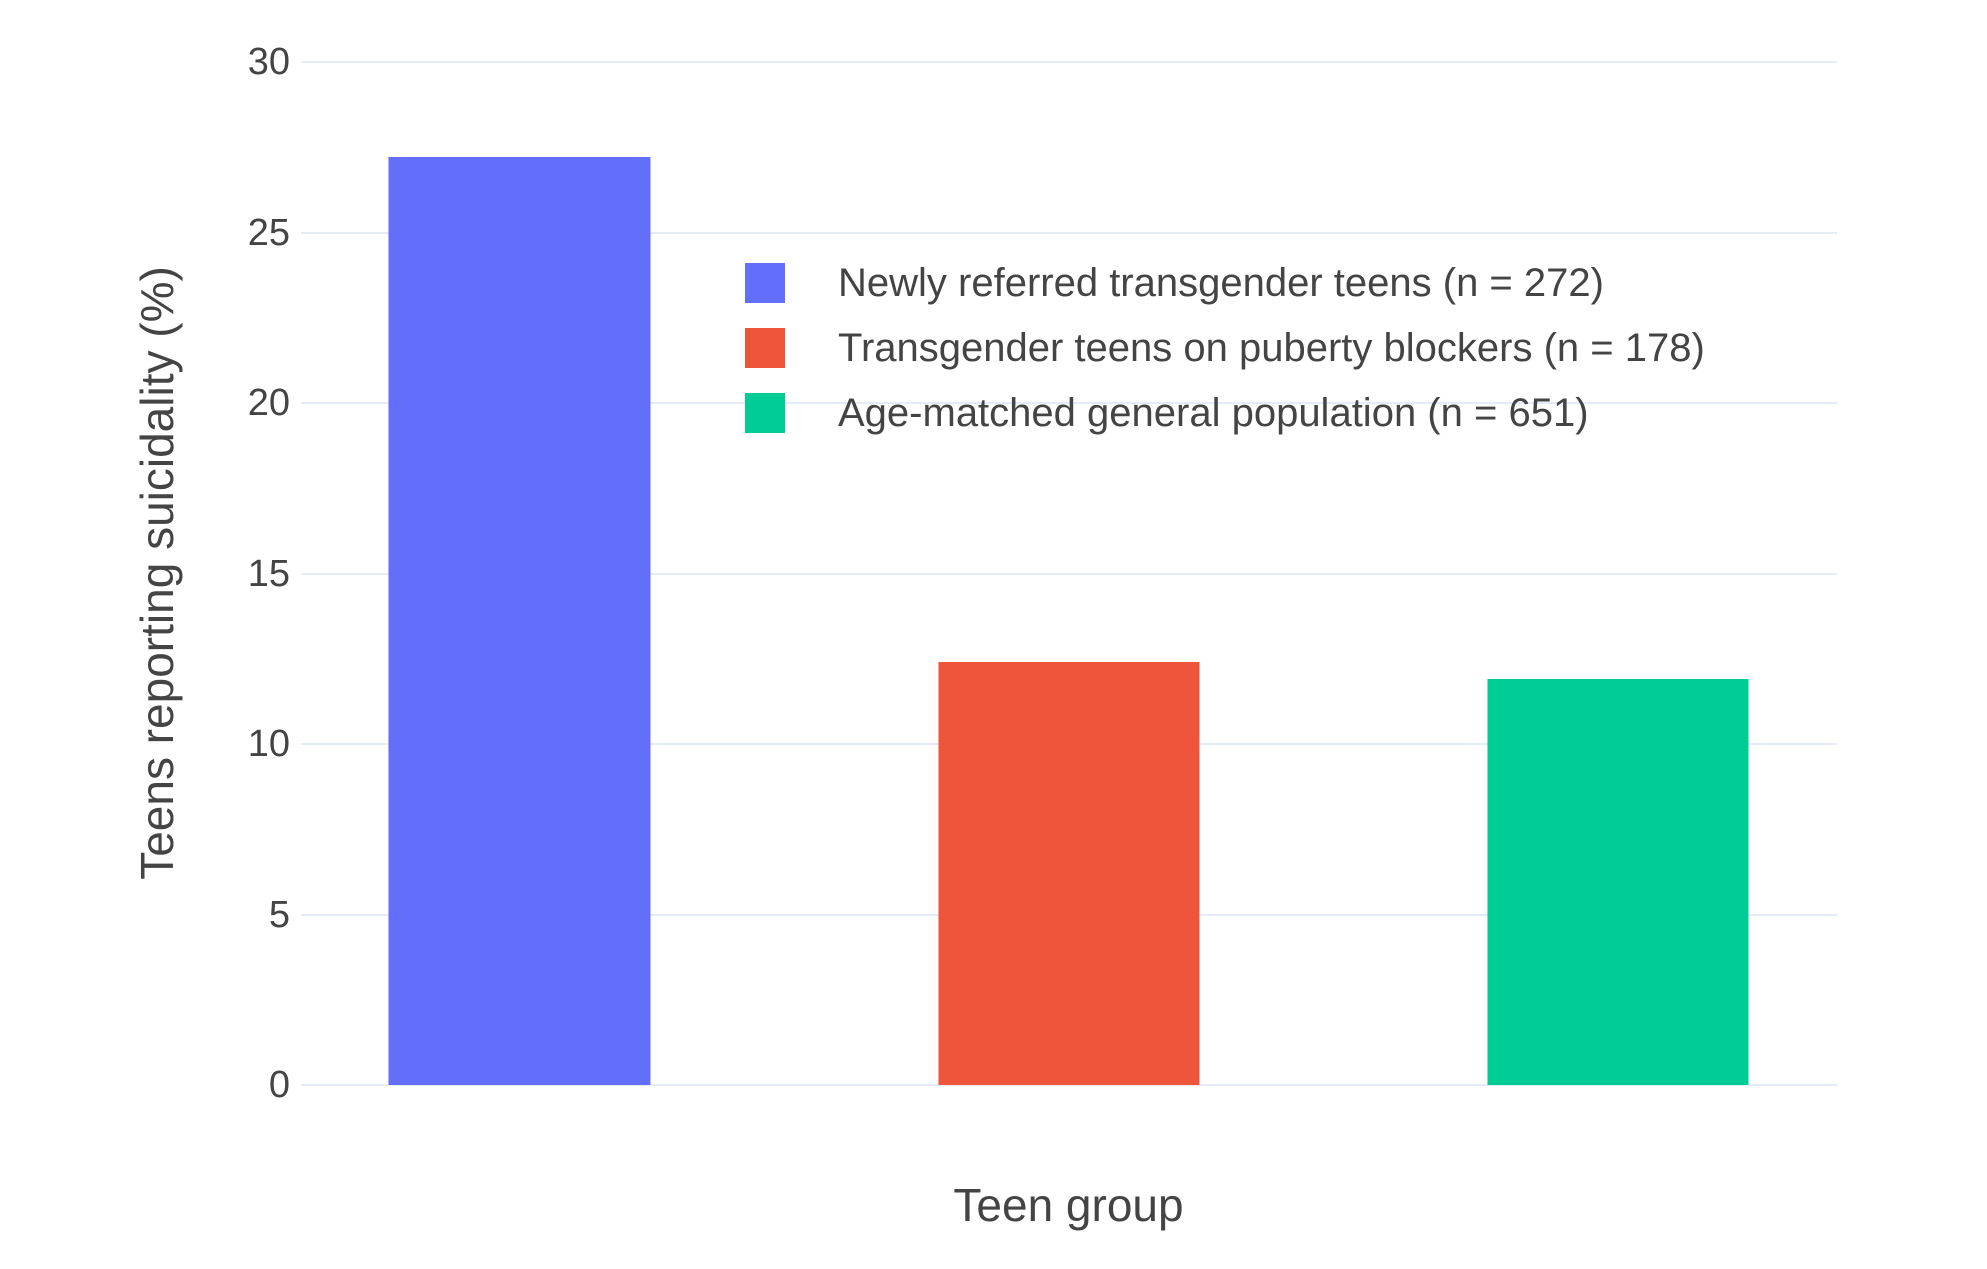 The height and width of the screenshot is (1269, 1987). I want to click on y-tick-label: 15, so click(268, 573).